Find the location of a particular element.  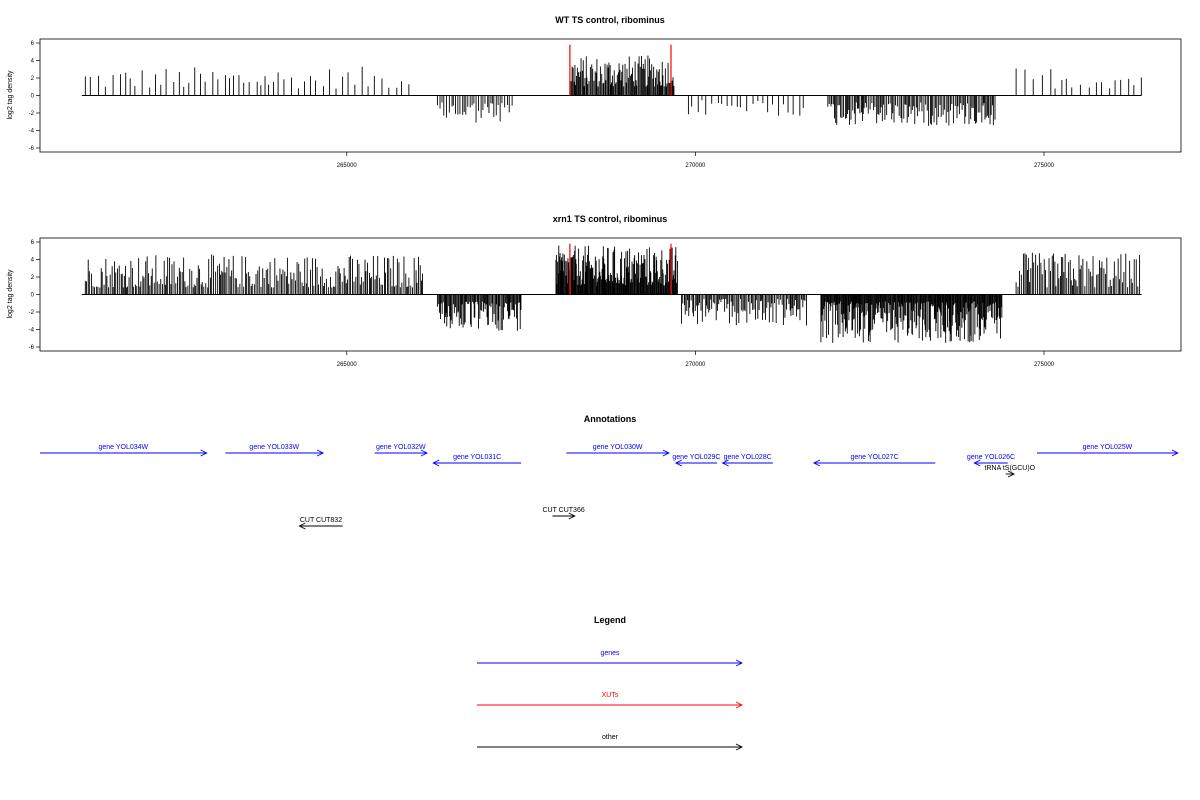

annotation-feature: gene YOL027C is located at coordinates (874, 460).